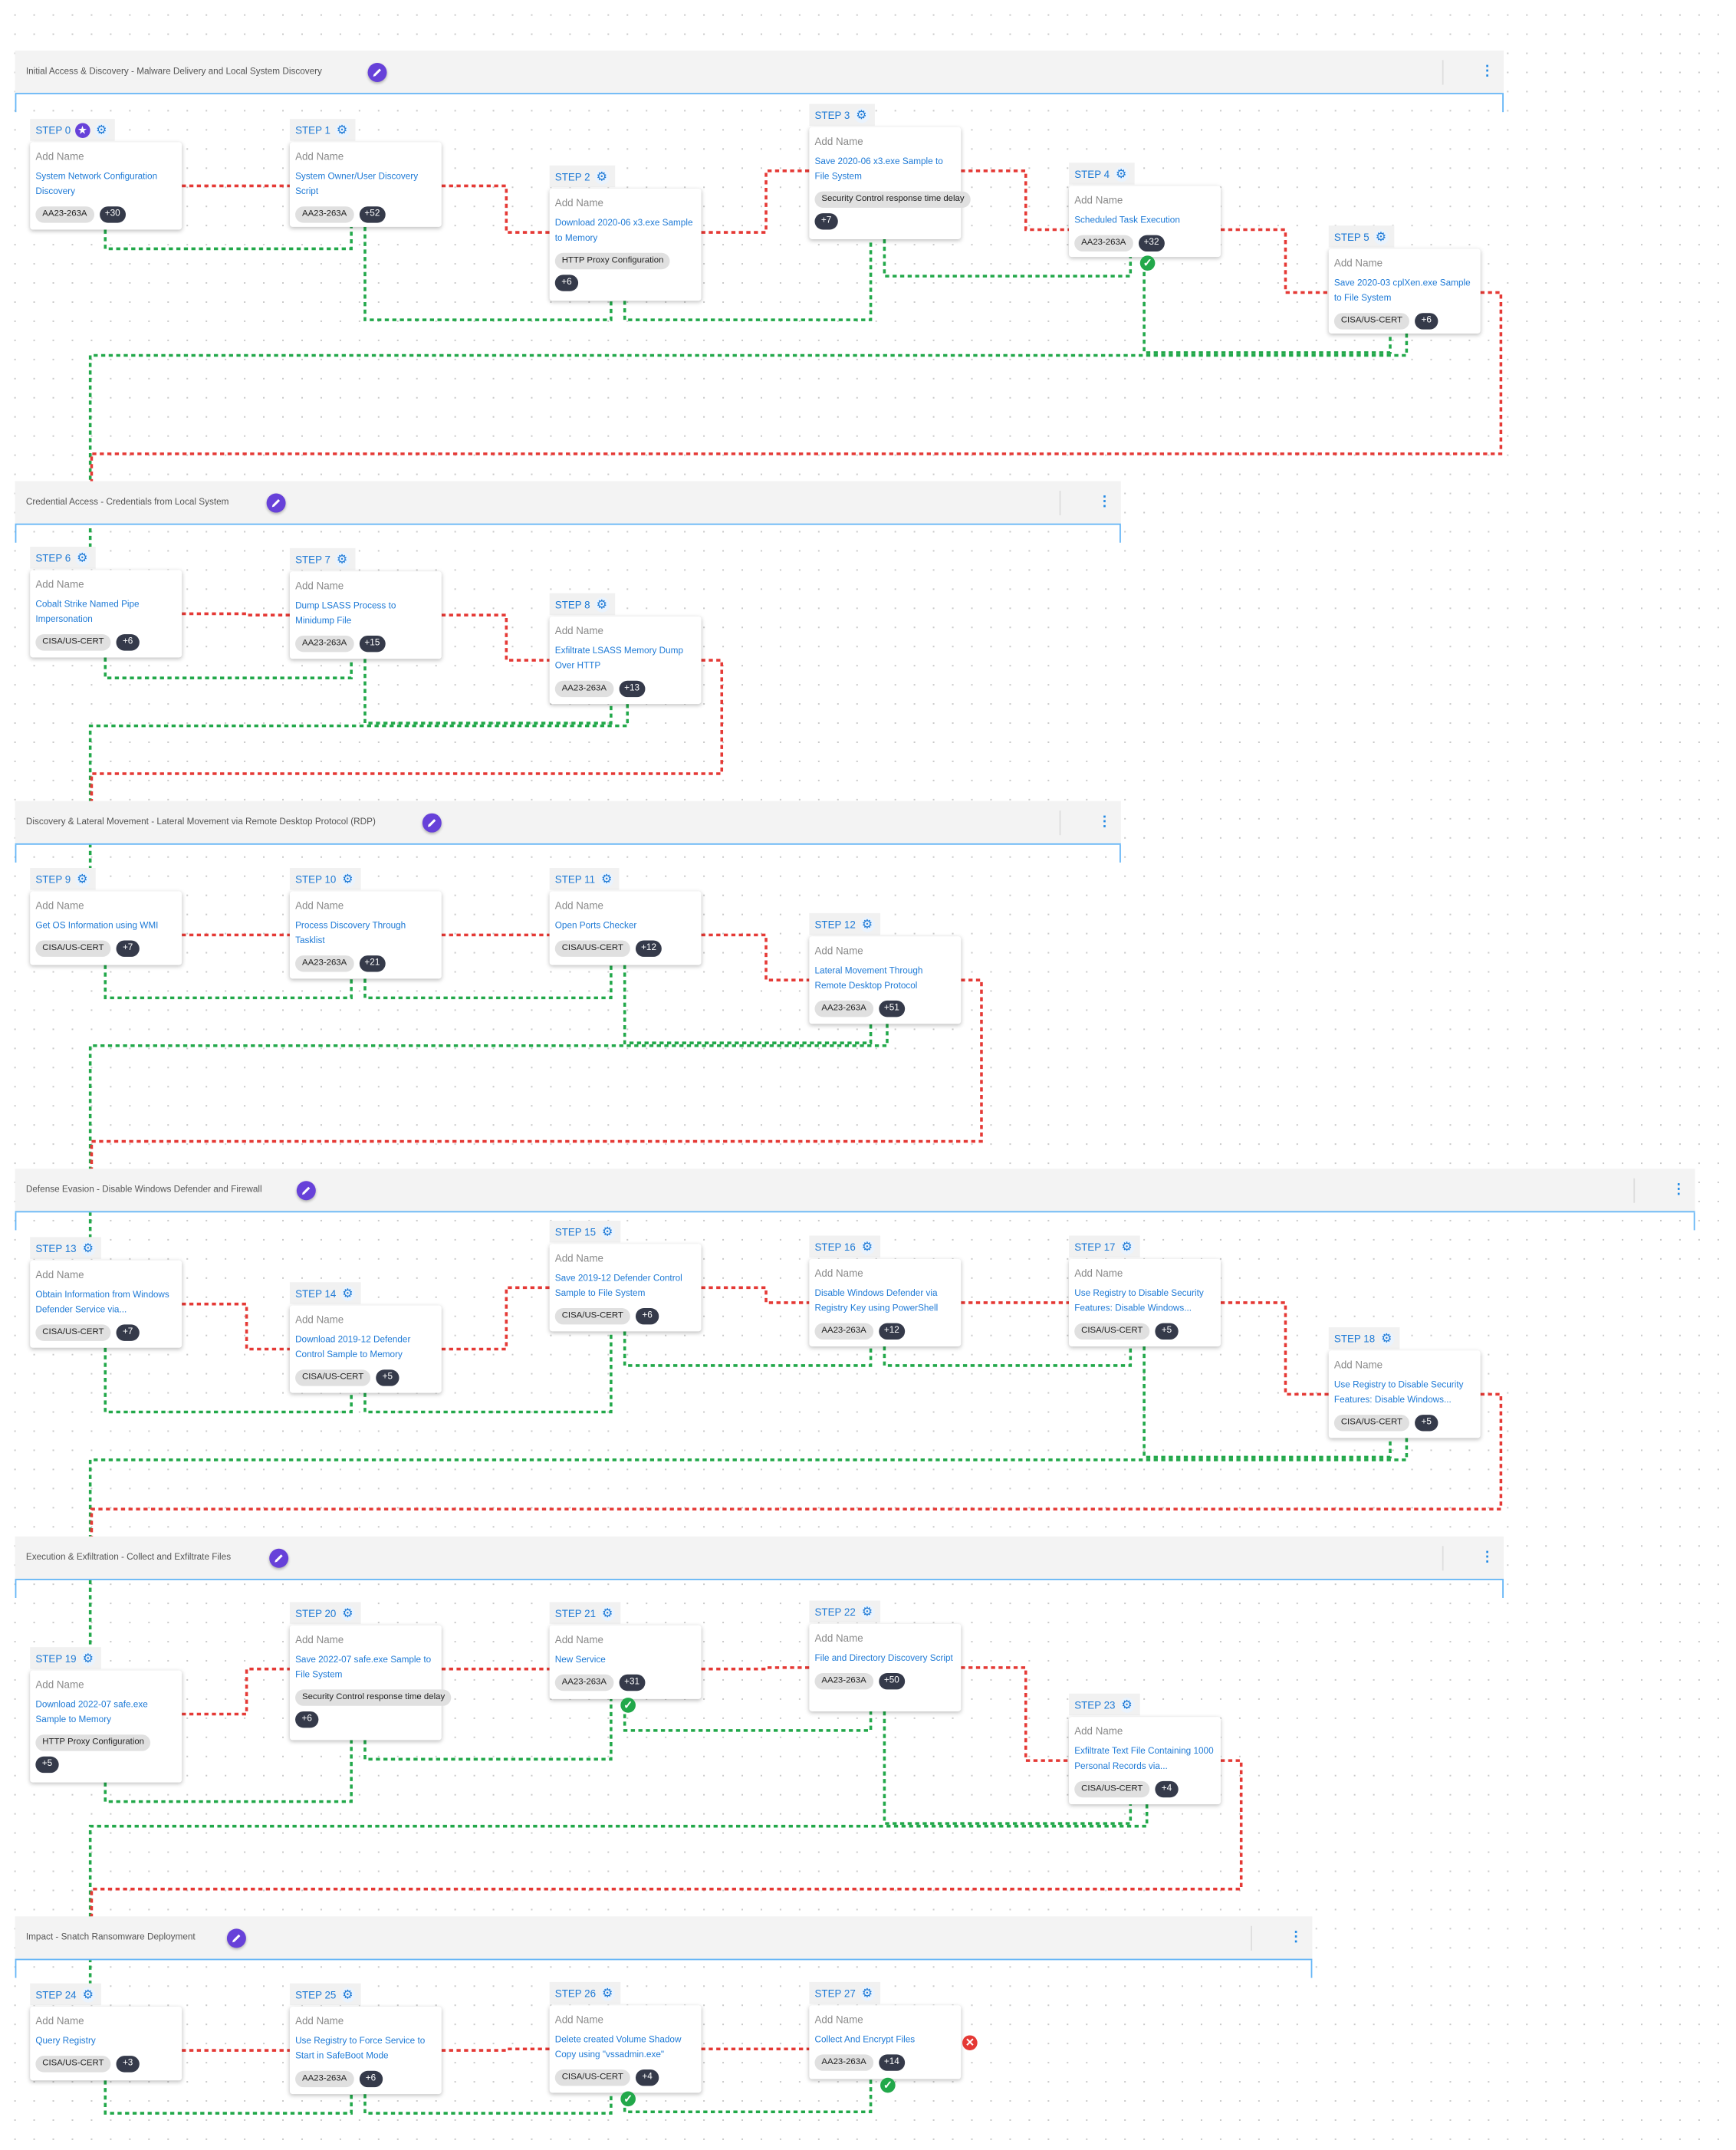  I want to click on more-tags-count: +15, so click(372, 644).